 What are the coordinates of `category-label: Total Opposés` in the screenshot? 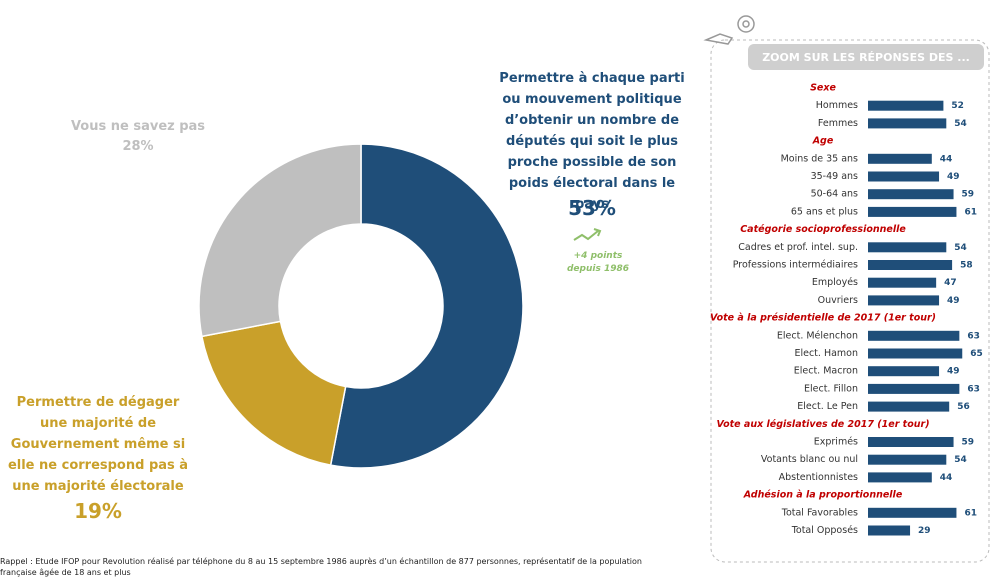 It's located at (824, 530).